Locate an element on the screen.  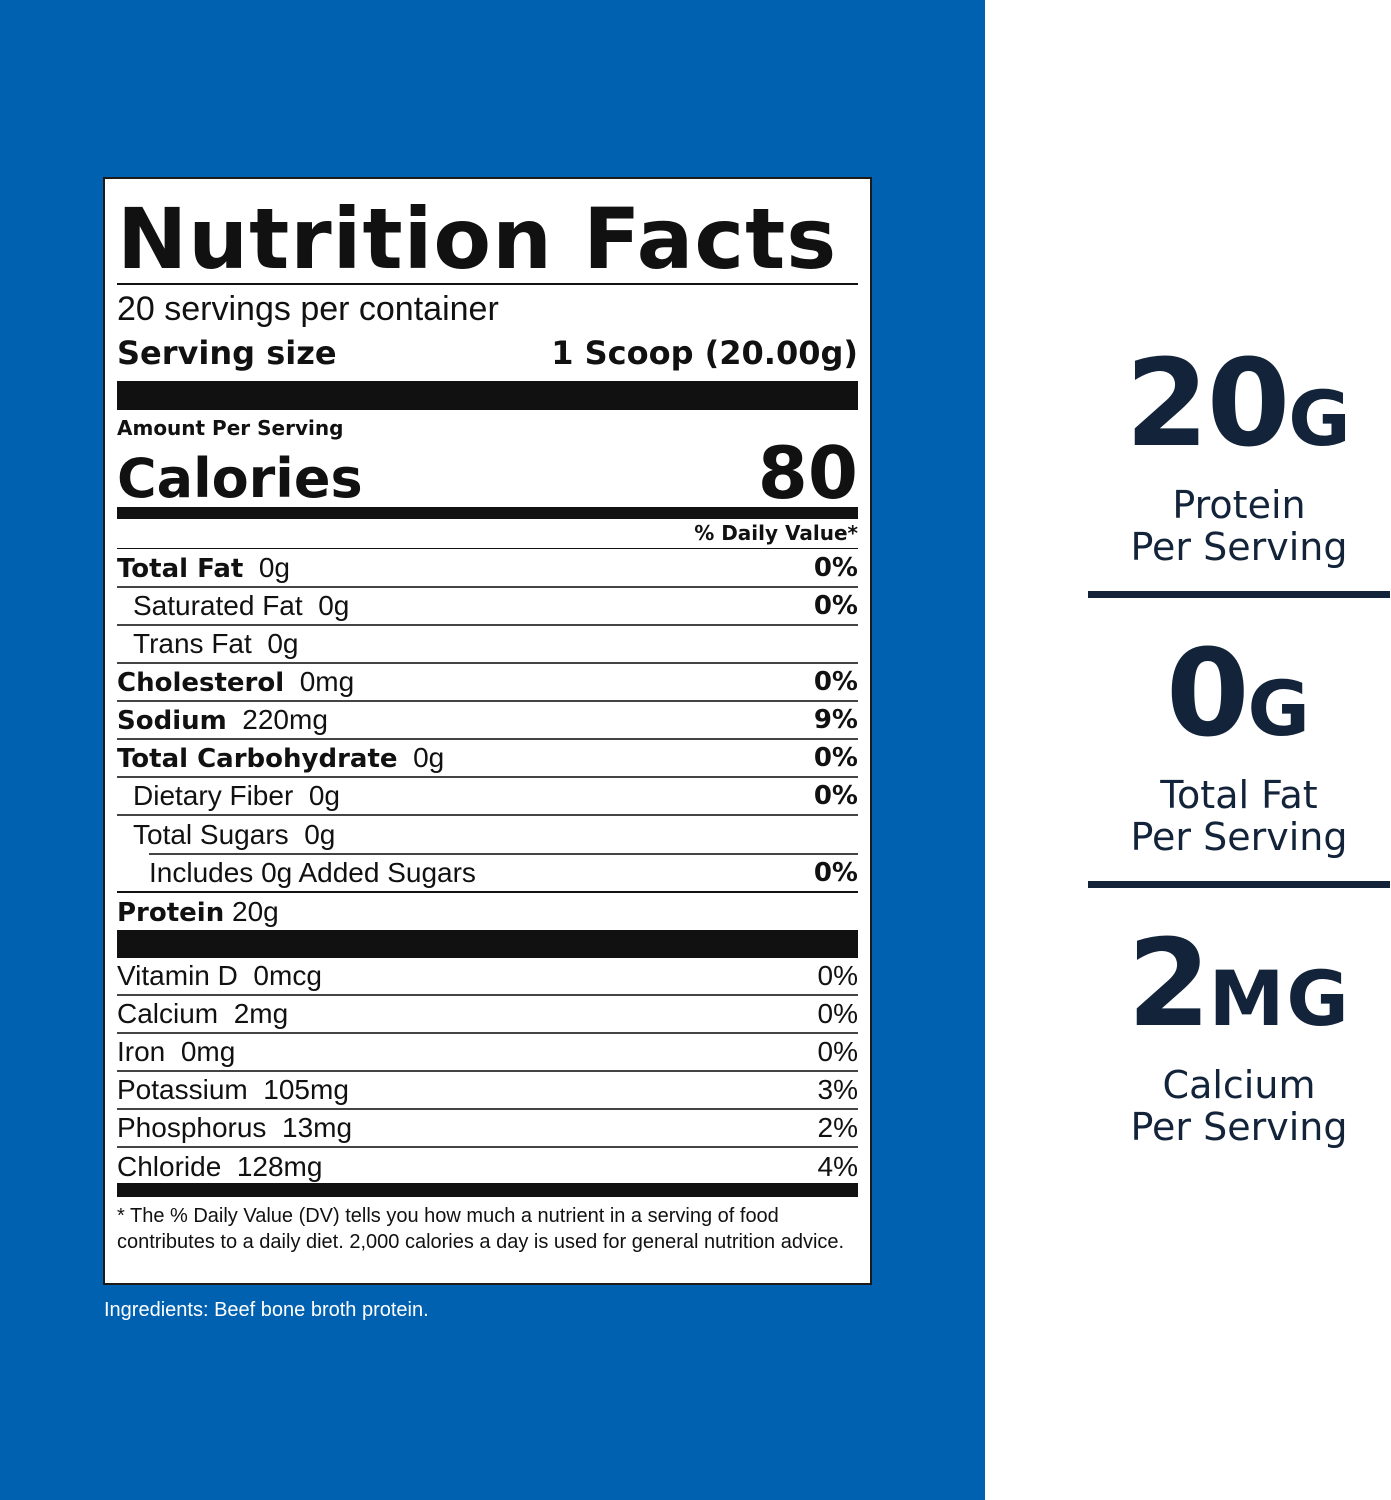
vitamin-row-potassium: Potassium 105mg 3% is located at coordinates (487, 1091).